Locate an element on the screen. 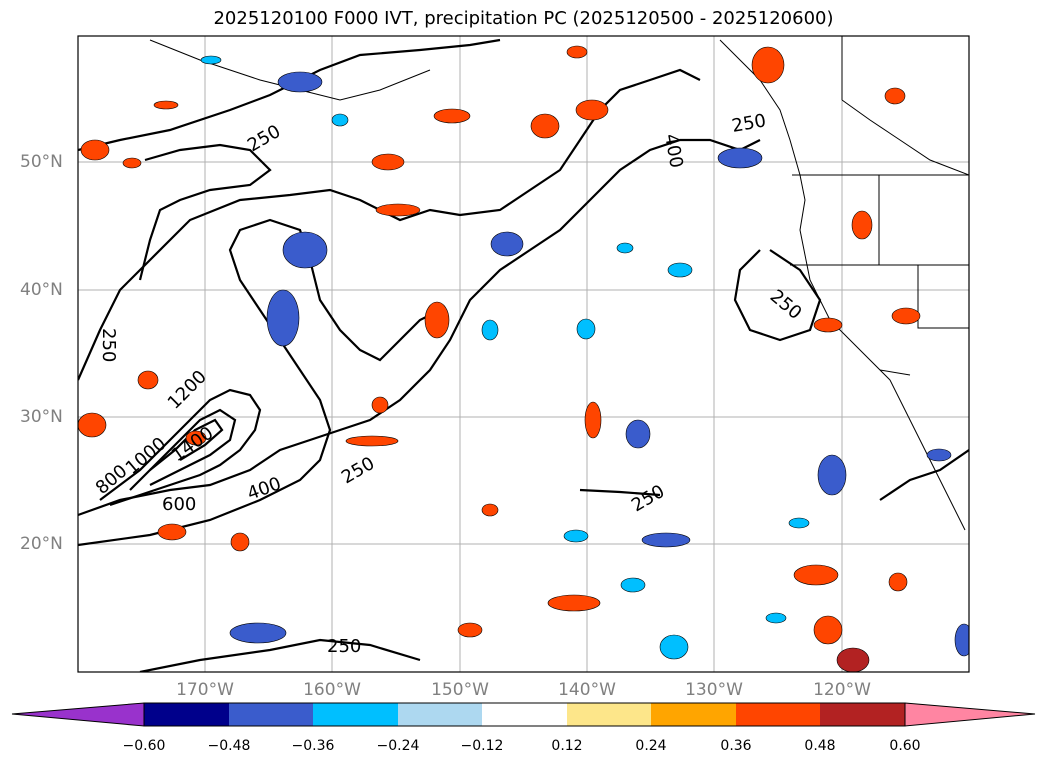 This screenshot has width=1047, height=765. colorbar-extend-high is located at coordinates (970, 714).